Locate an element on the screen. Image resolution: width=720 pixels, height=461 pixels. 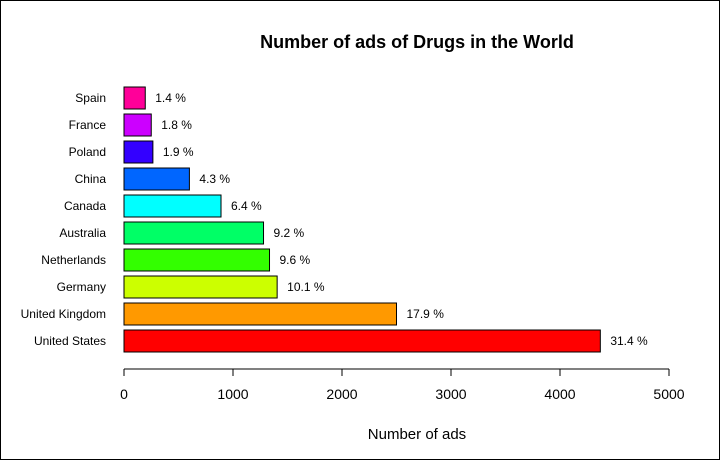
bar-china is located at coordinates (156, 179).